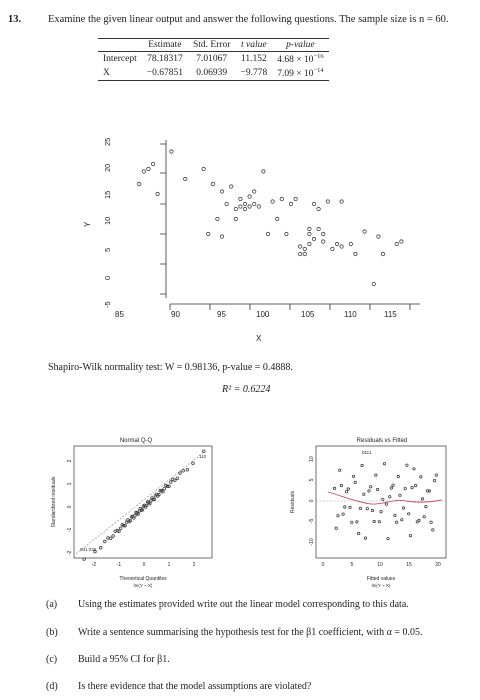 Image resolution: width=480 pixels, height=700 pixels. I want to click on rvf-y-tick: -10, so click(312, 541).